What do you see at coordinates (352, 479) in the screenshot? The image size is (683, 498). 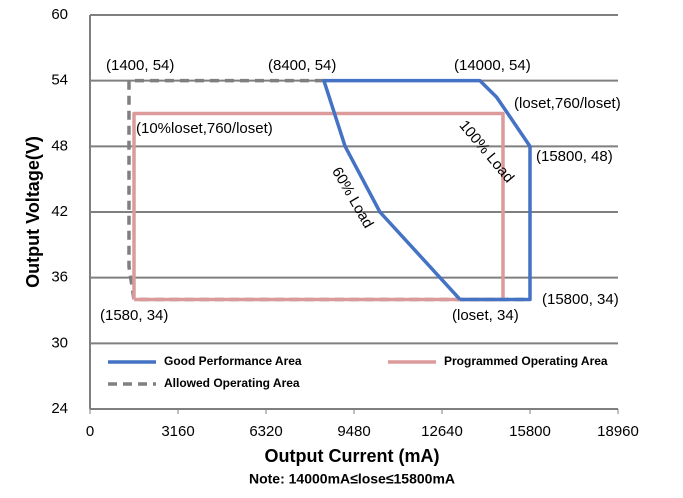 I see `note: Note: 14000mA≤lose≤15800mA` at bounding box center [352, 479].